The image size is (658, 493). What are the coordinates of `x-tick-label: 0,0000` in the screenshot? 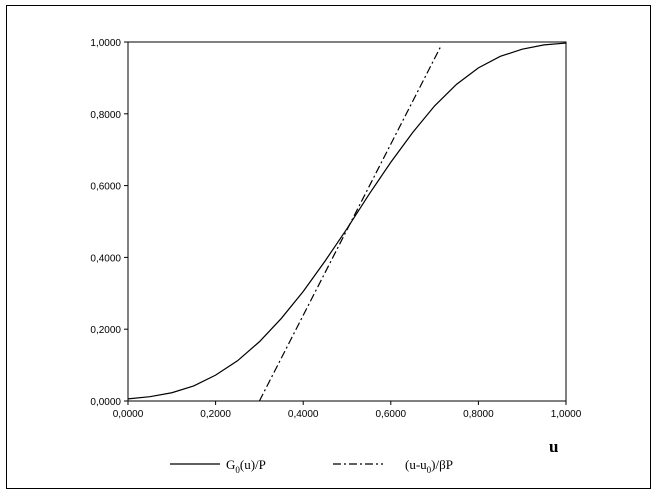 It's located at (128, 414).